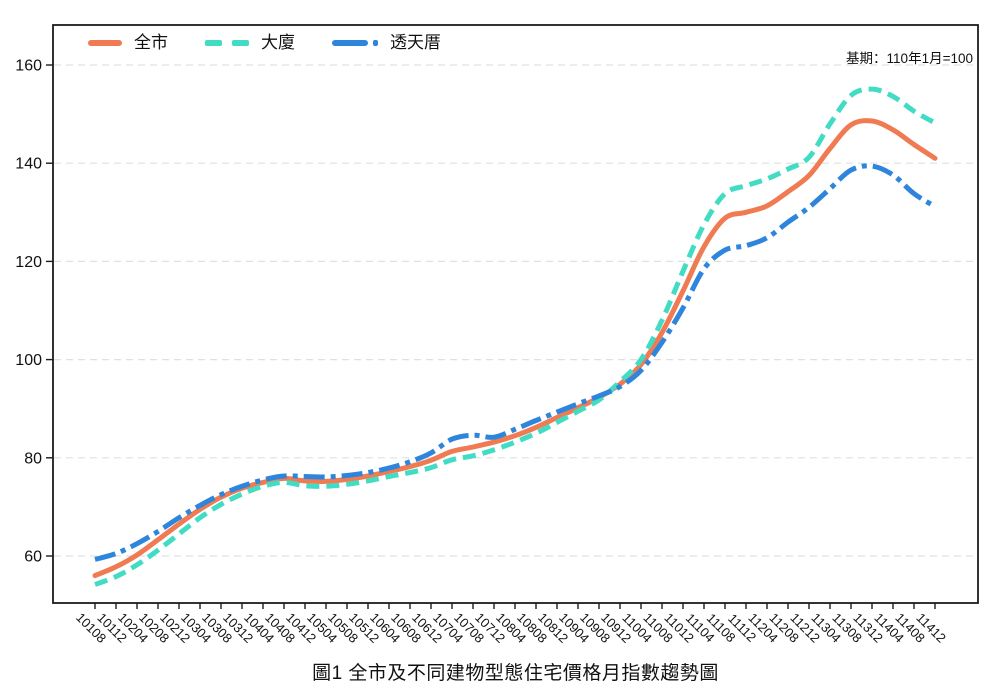 The width and height of the screenshot is (1000, 700). I want to click on townhouse-line-swatch-icon, so click(355, 42).